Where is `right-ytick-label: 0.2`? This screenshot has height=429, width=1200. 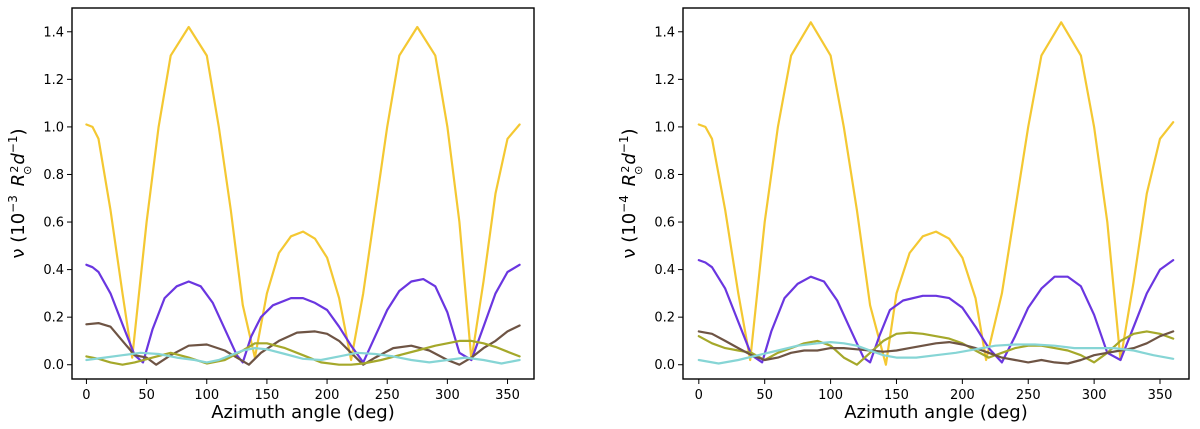 right-ytick-label: 0.2 is located at coordinates (664, 318).